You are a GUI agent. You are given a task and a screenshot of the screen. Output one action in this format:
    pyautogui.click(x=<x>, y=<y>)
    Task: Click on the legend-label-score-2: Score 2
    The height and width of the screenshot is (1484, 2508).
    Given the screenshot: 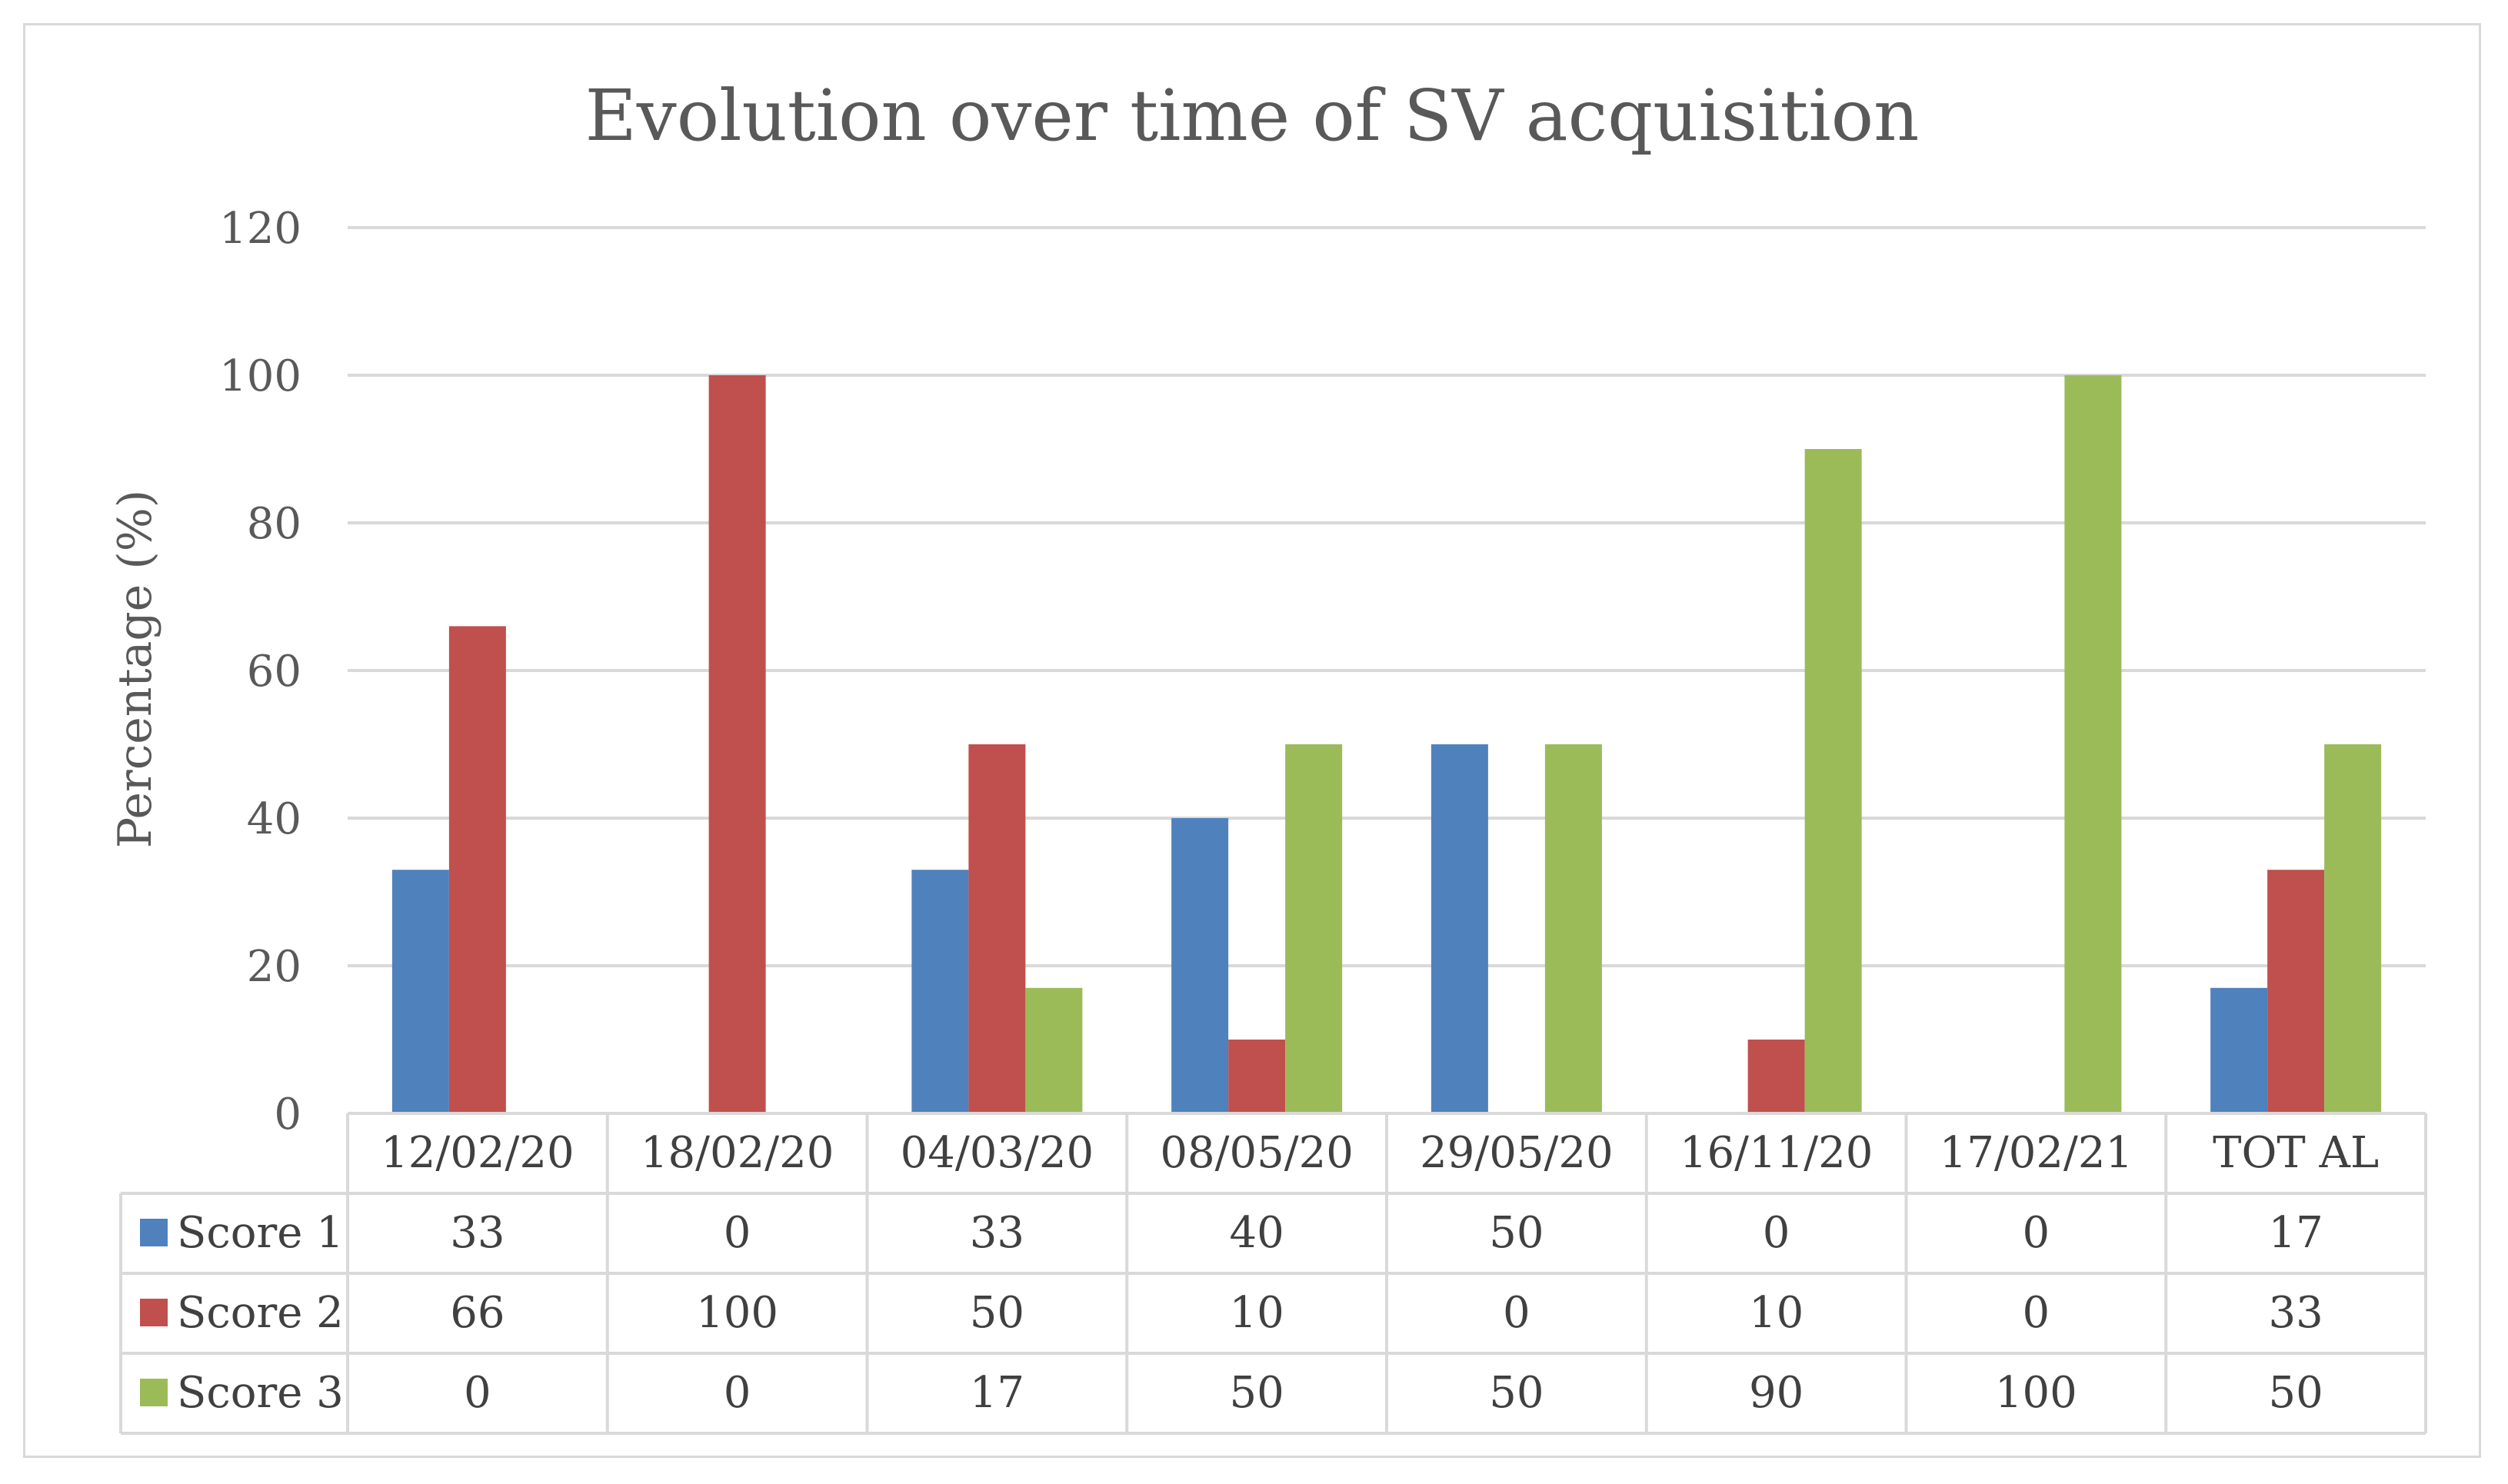 What is the action you would take?
    pyautogui.click(x=261, y=1313)
    